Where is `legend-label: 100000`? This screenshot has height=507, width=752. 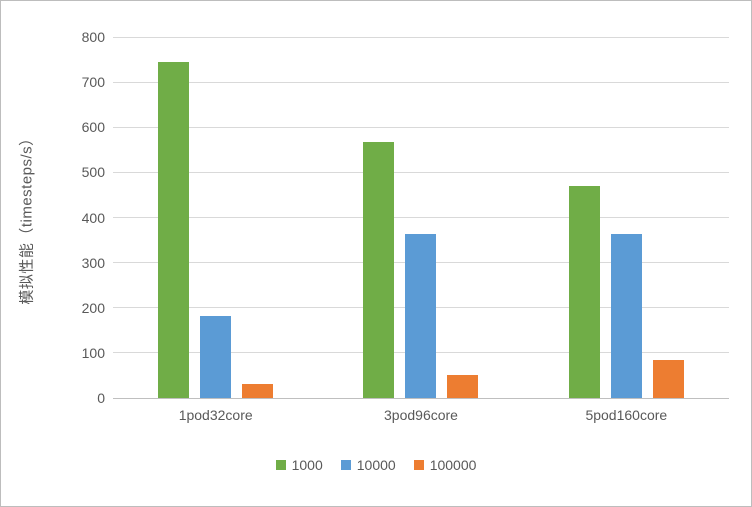 legend-label: 100000 is located at coordinates (453, 465).